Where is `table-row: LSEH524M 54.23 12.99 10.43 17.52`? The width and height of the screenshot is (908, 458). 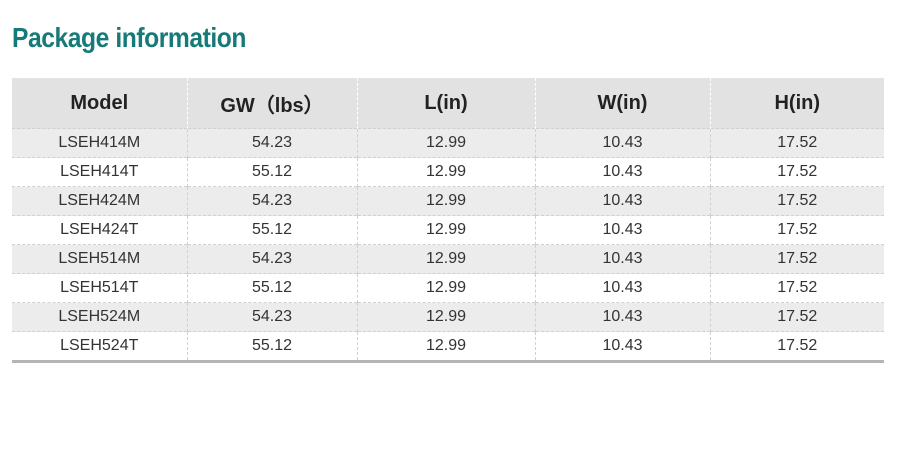
table-row: LSEH524M 54.23 12.99 10.43 17.52 is located at coordinates (448, 317).